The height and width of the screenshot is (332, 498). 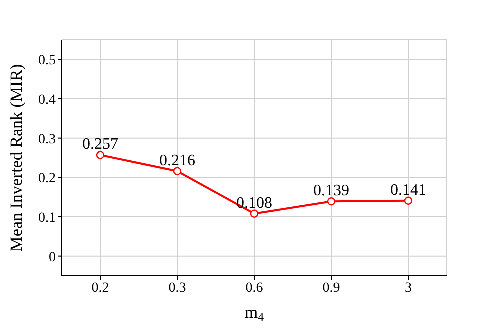 What do you see at coordinates (47, 100) in the screenshot?
I see `y-tick-label: 0.4` at bounding box center [47, 100].